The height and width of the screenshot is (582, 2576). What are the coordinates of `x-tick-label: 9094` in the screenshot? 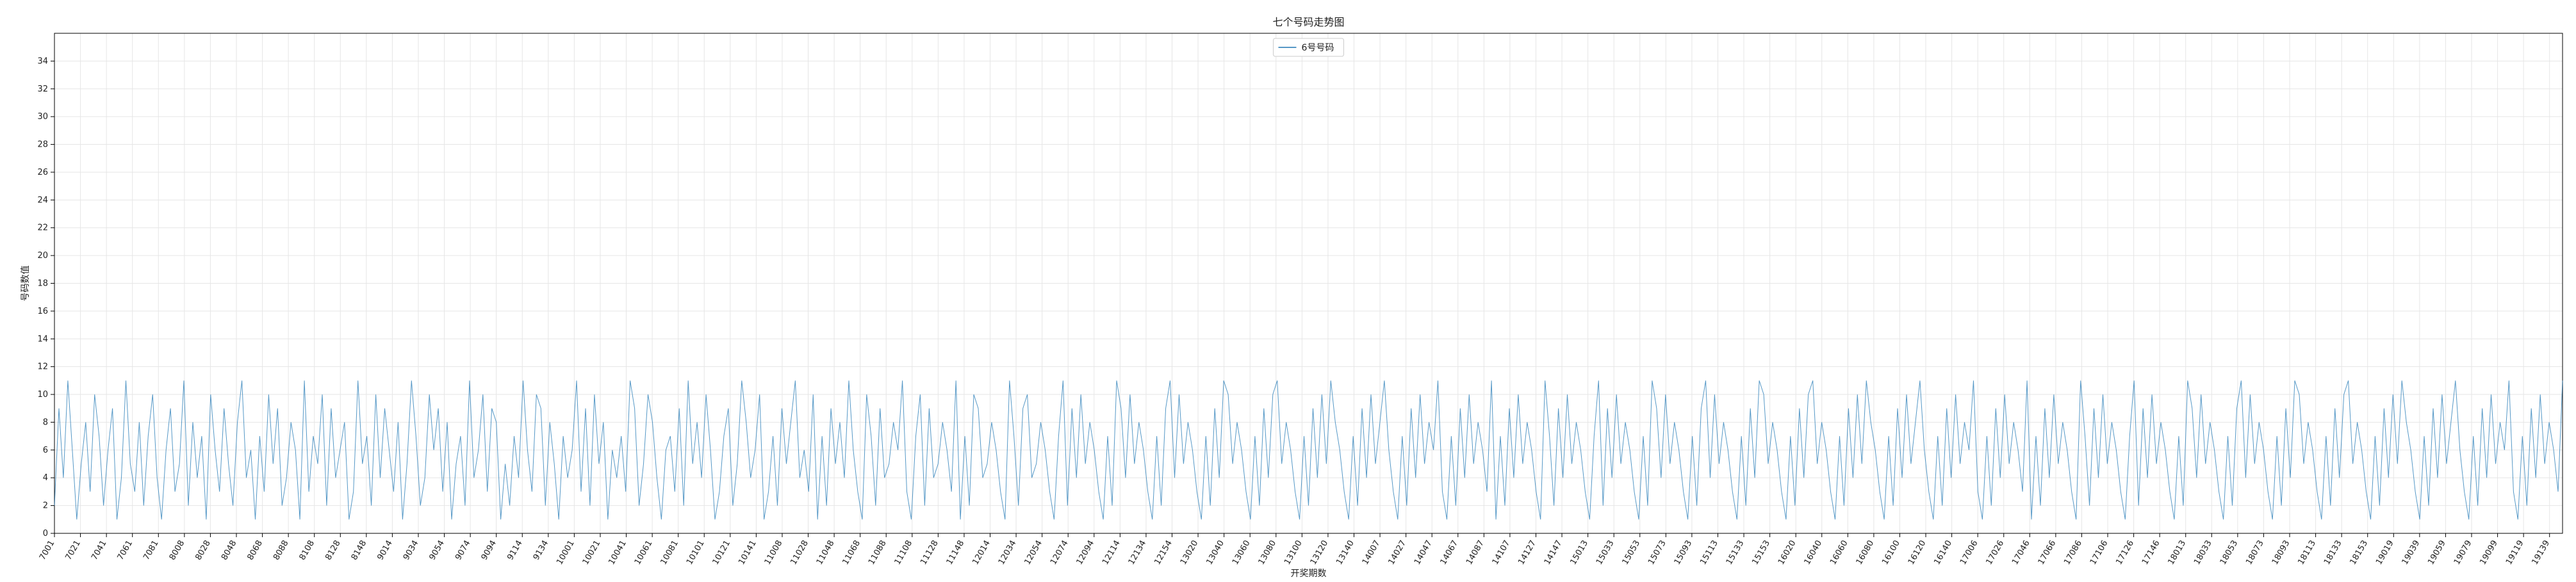 It's located at (490, 550).